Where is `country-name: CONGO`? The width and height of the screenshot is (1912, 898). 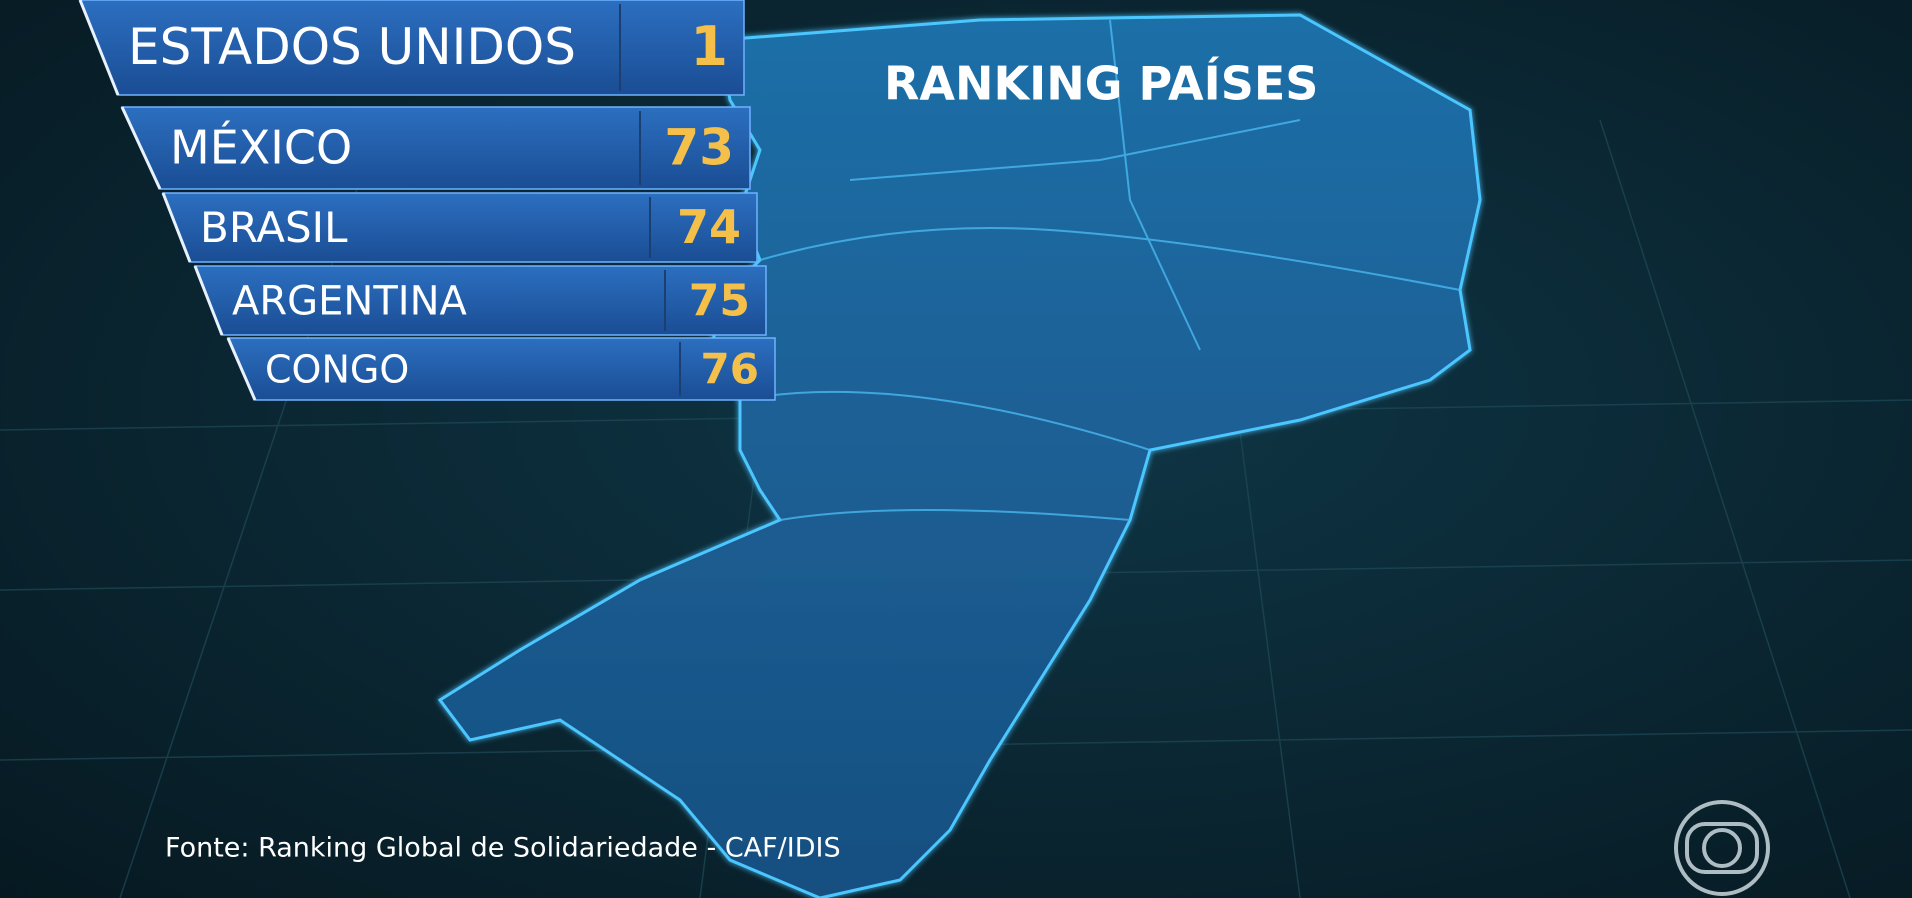
country-name: CONGO is located at coordinates (337, 370).